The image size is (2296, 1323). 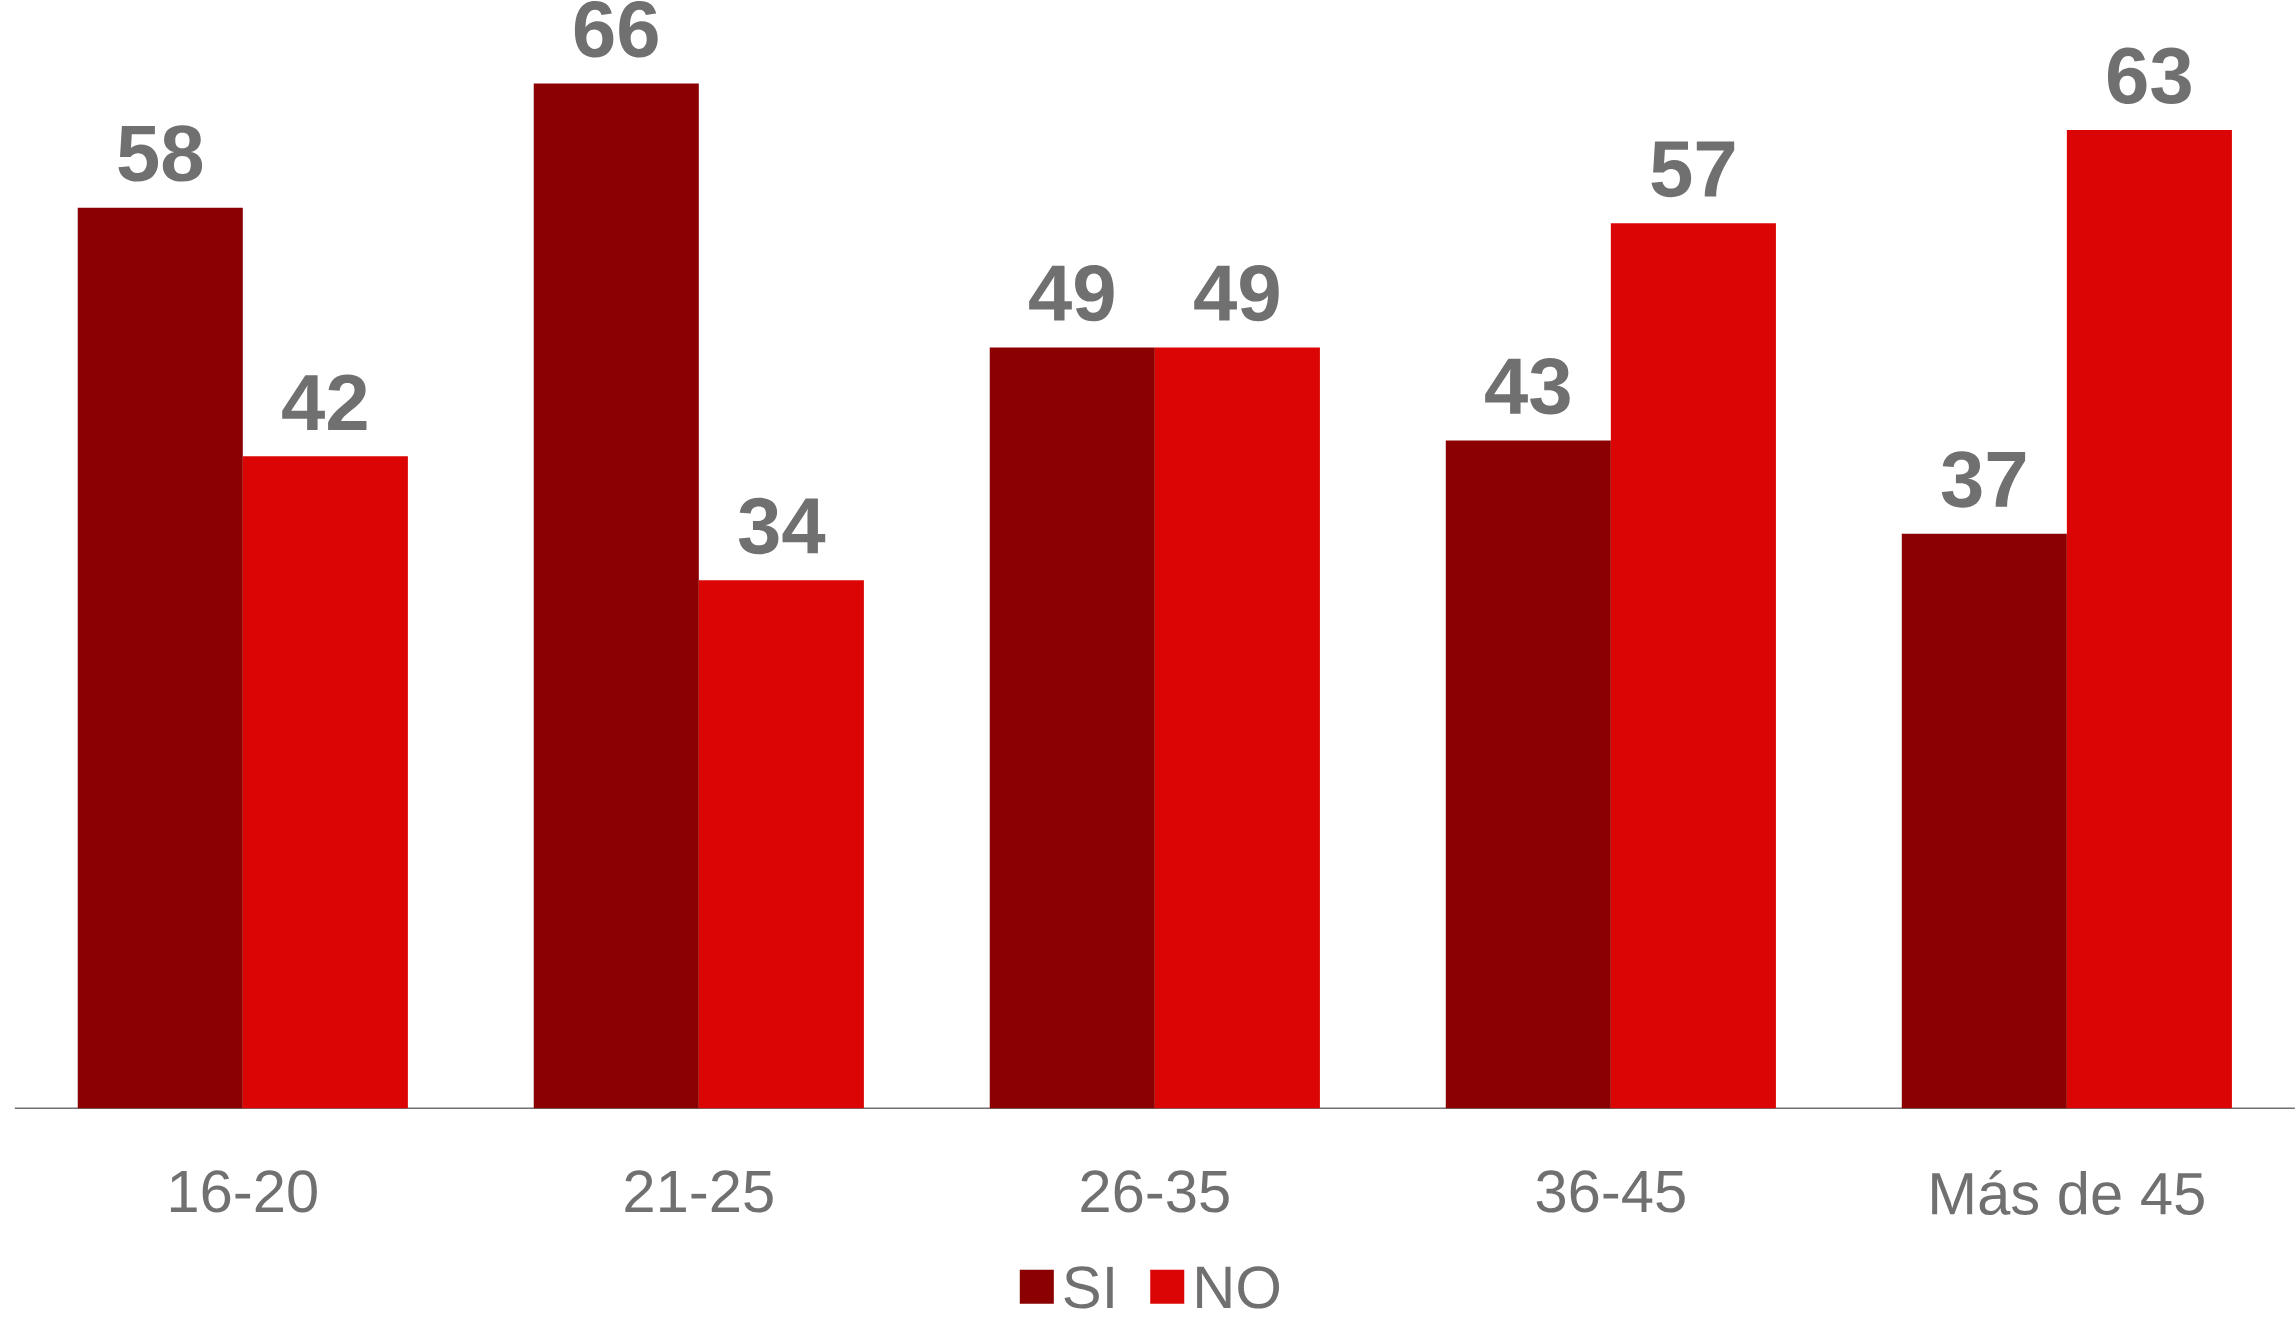 I want to click on legend-label: SI, so click(x=1088, y=1287).